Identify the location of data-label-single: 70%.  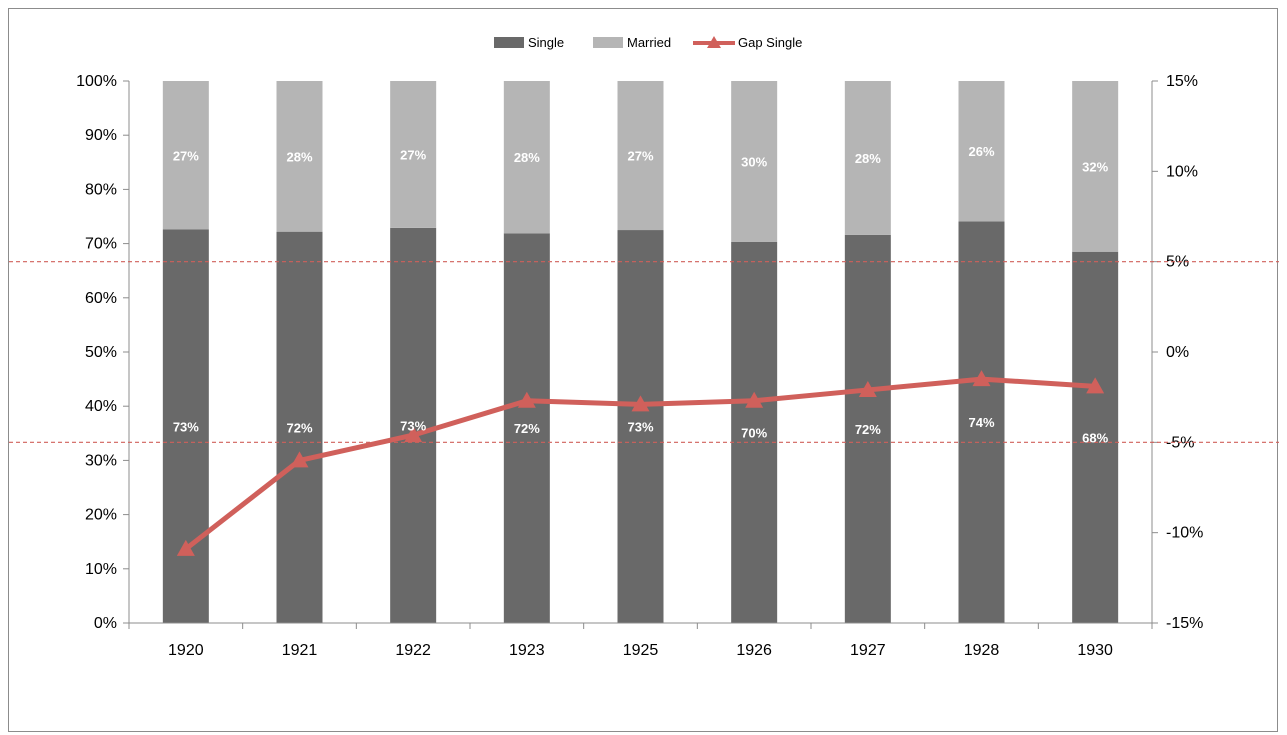
(754, 432).